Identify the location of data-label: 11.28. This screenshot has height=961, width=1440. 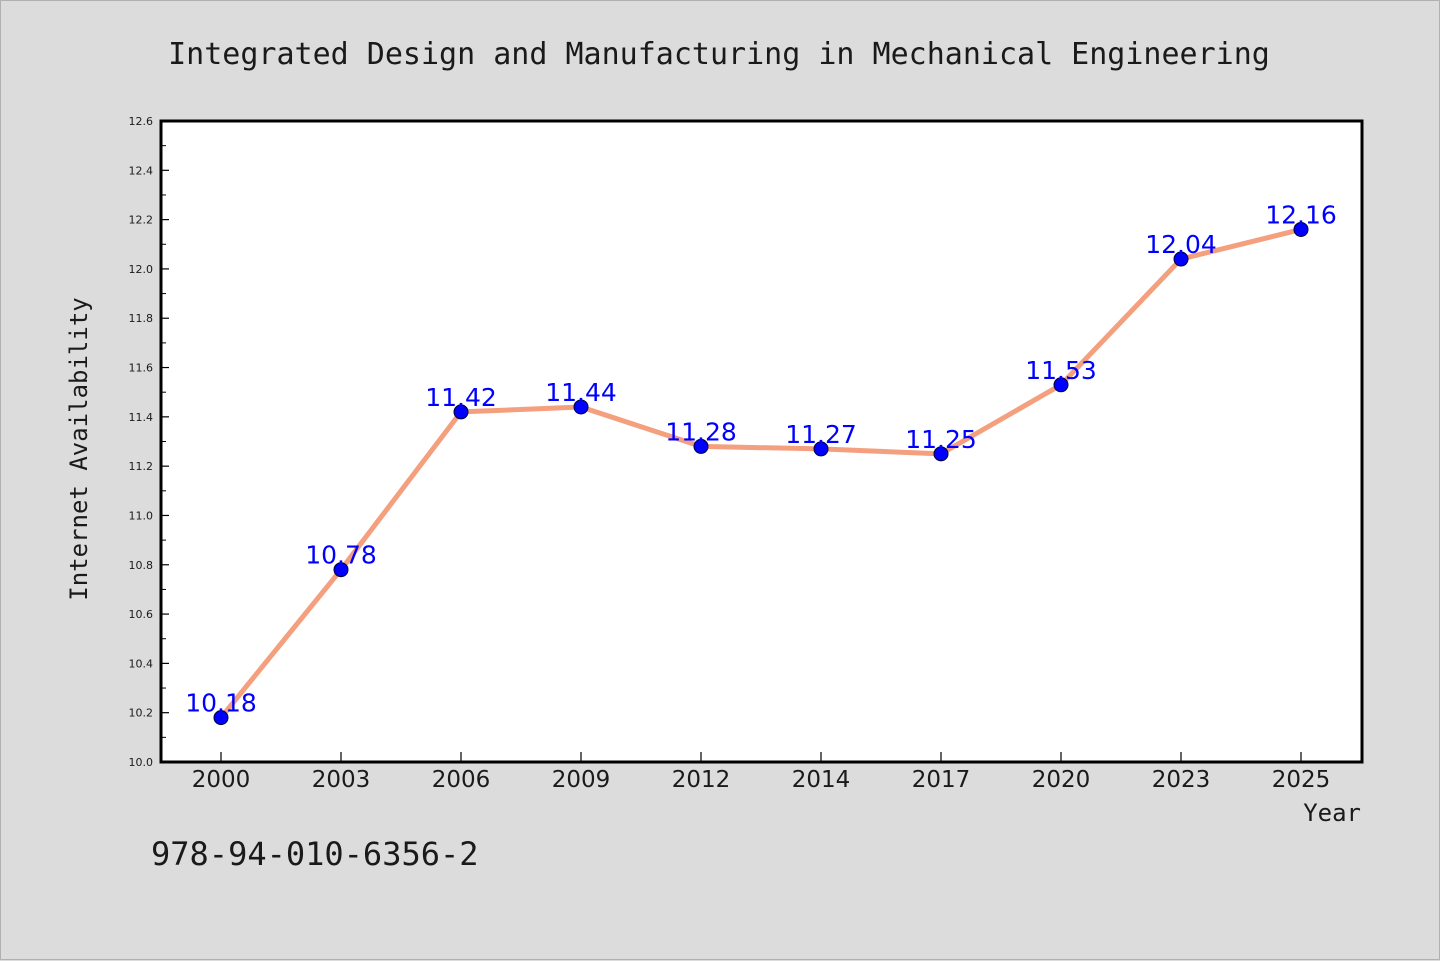
(701, 431).